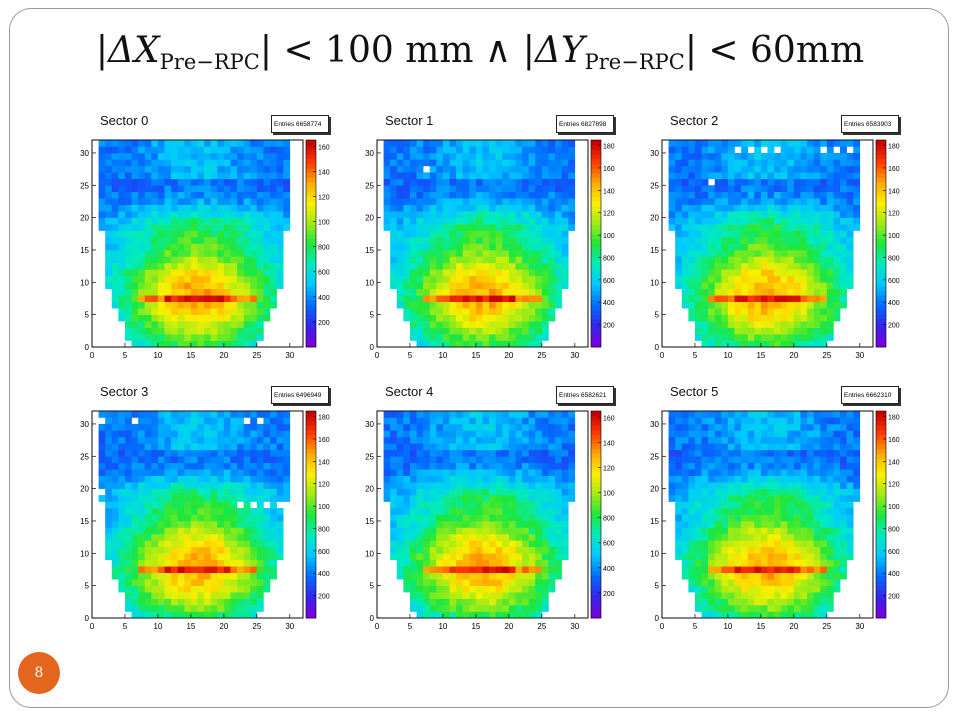 Image resolution: width=960 pixels, height=720 pixels. Describe the element at coordinates (223, 355) in the screenshot. I see `x-tick-label: 20` at that location.